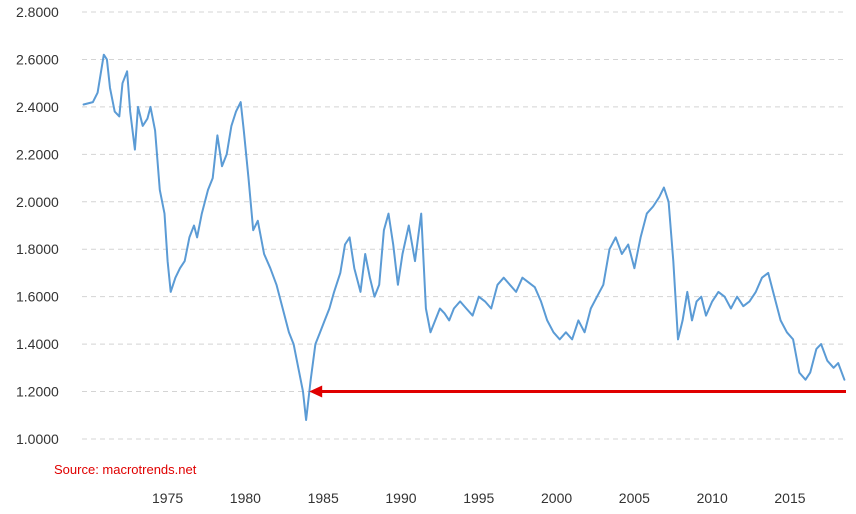 This screenshot has width=856, height=514. Describe the element at coordinates (556, 498) in the screenshot. I see `x-tick-label: 2000` at that location.